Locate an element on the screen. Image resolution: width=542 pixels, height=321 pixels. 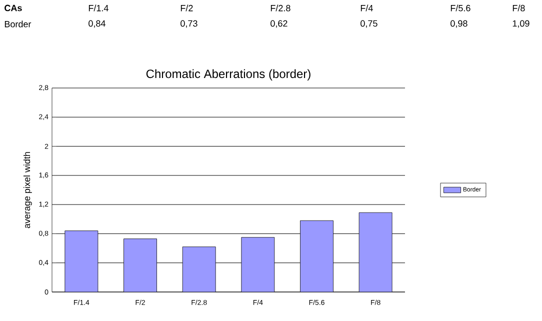
category-label: F/1.4 is located at coordinates (98, 8).